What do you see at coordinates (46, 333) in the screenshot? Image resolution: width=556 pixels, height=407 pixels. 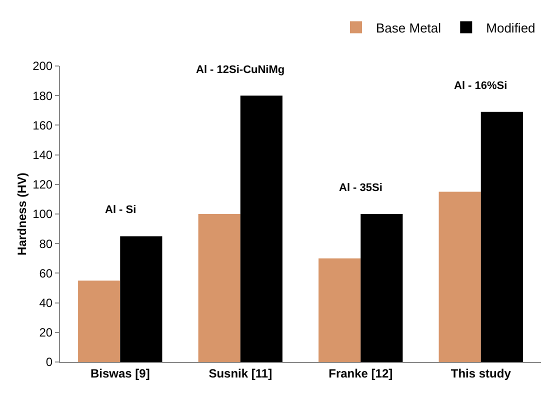 I see `y-tick-label: 20` at bounding box center [46, 333].